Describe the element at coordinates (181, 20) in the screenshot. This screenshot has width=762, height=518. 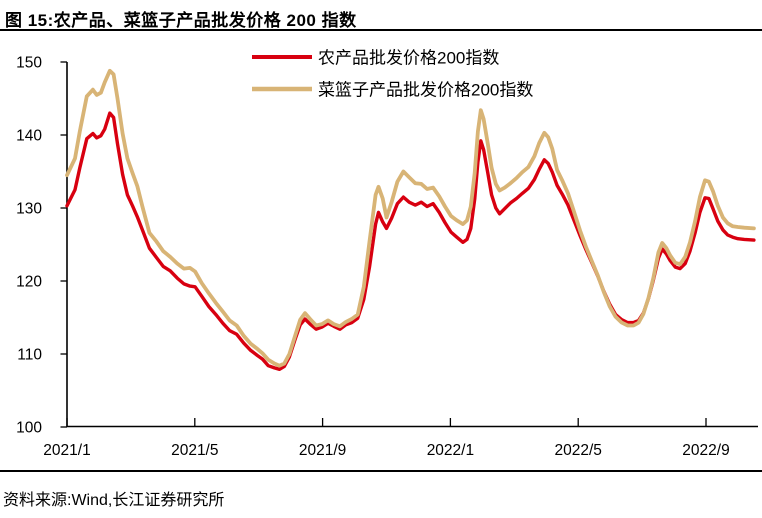
I see `figure-title: 图 15:农产品、菜篮子产品批发价格 200 指数` at that location.